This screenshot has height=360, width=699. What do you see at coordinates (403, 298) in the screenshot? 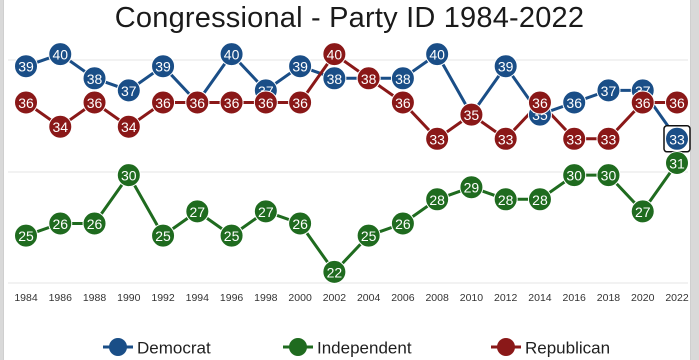
I see `x-tick-2006: 2006` at bounding box center [403, 298].